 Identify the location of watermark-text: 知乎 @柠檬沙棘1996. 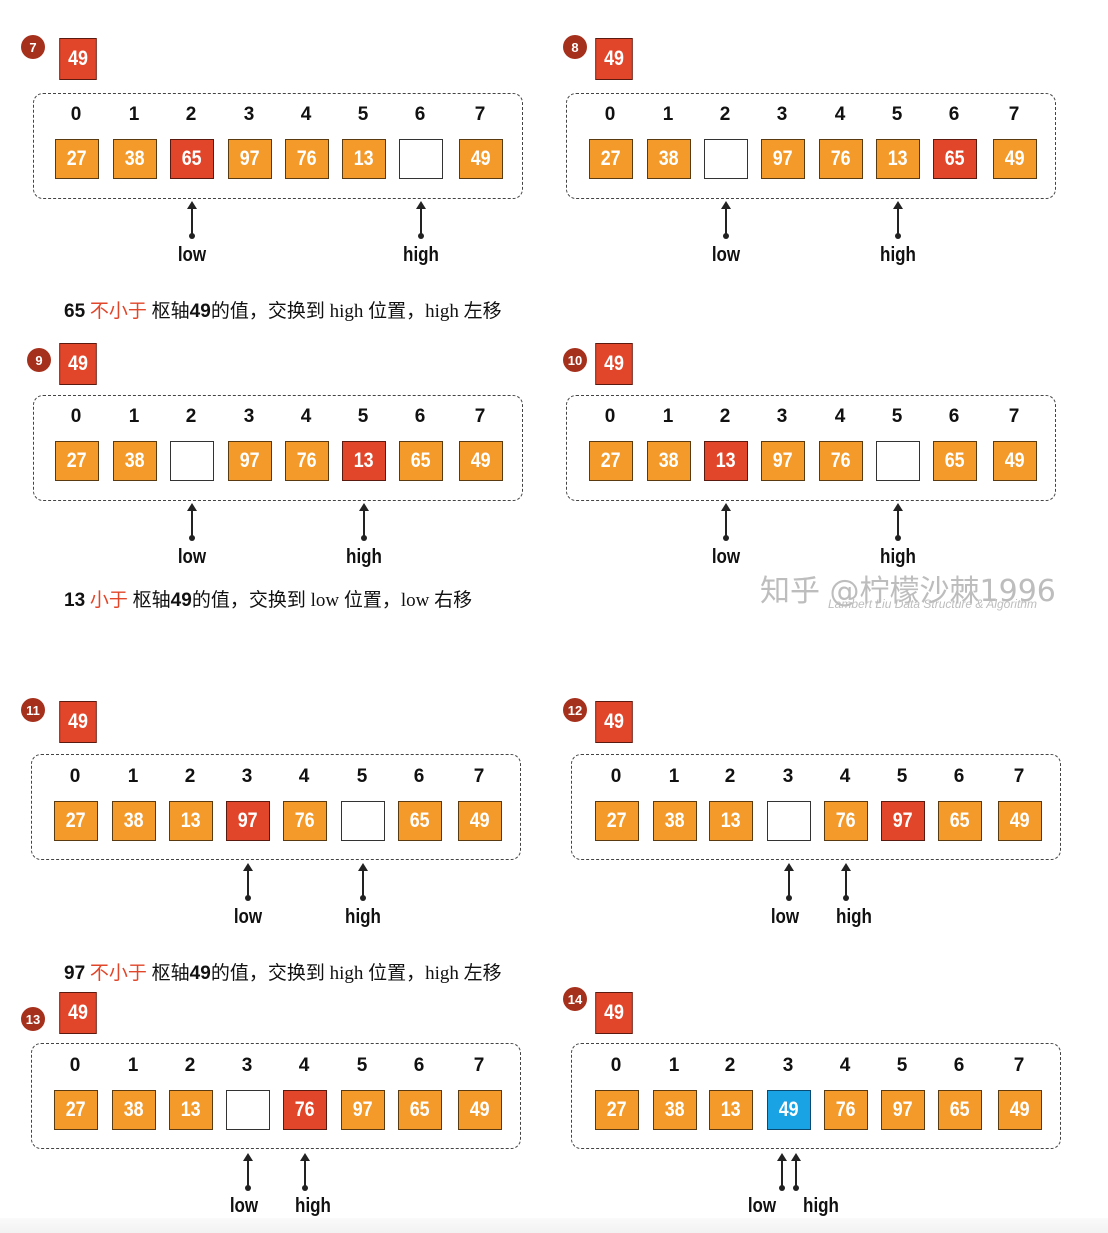
(908, 591).